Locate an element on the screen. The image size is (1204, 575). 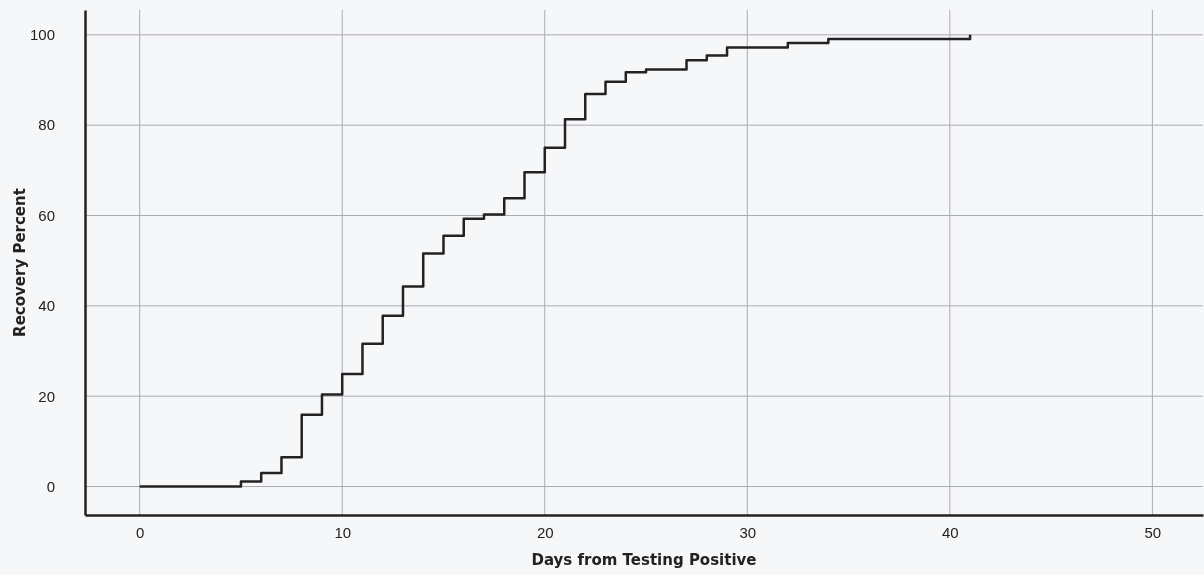
x-tick-label: 20 is located at coordinates (545, 532).